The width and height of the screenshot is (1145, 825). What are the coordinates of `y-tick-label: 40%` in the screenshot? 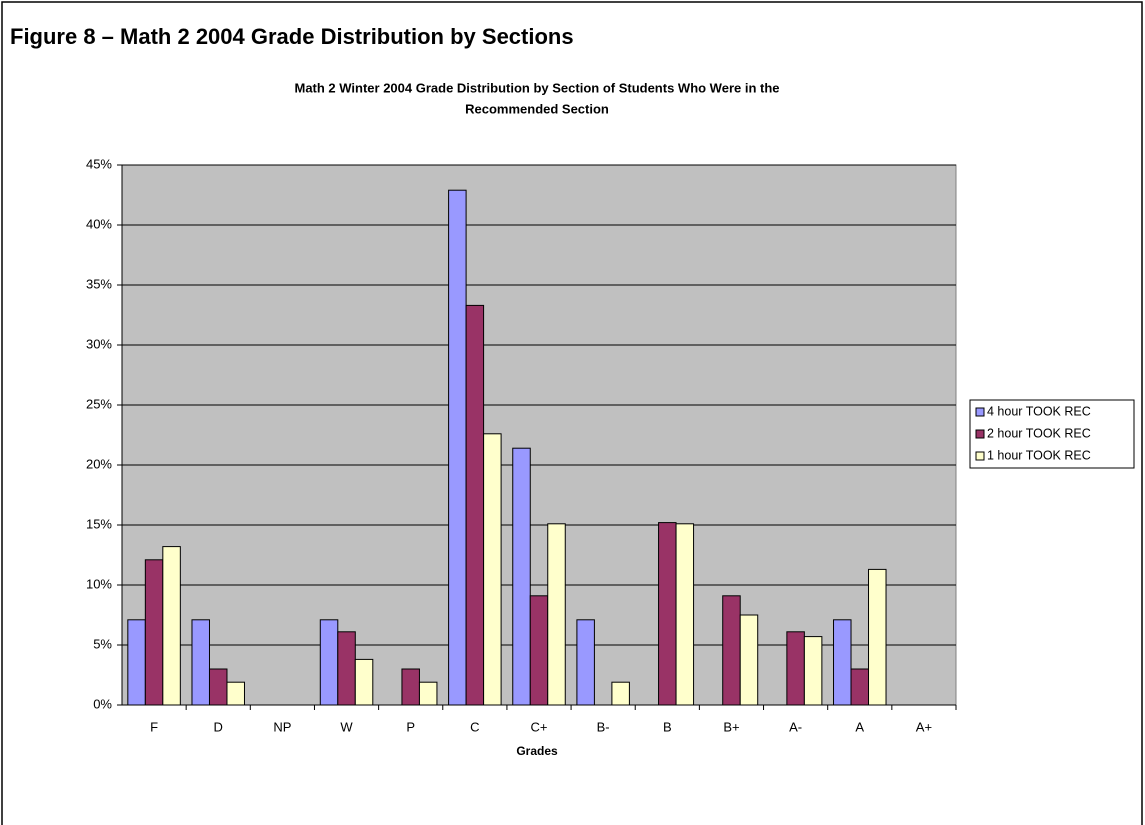 It's located at (99, 223).